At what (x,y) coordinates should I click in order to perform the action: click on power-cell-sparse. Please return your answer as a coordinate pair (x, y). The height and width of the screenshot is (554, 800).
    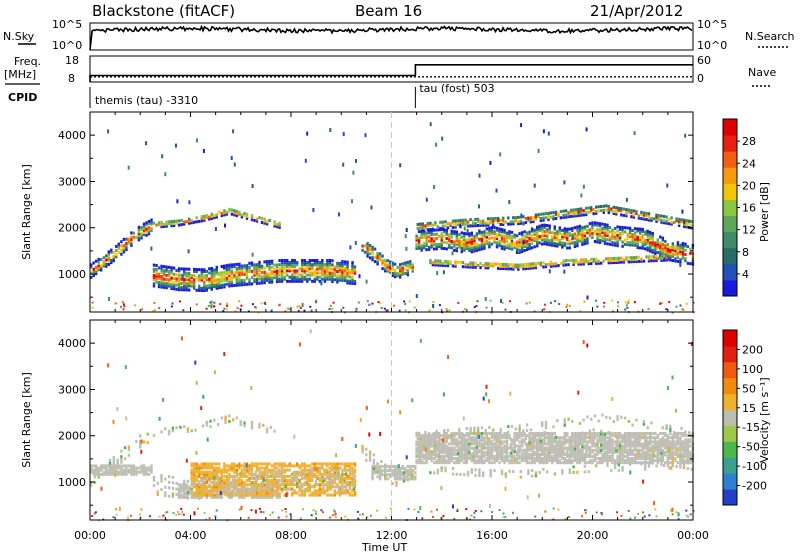
    Looking at the image, I should click on (538, 150).